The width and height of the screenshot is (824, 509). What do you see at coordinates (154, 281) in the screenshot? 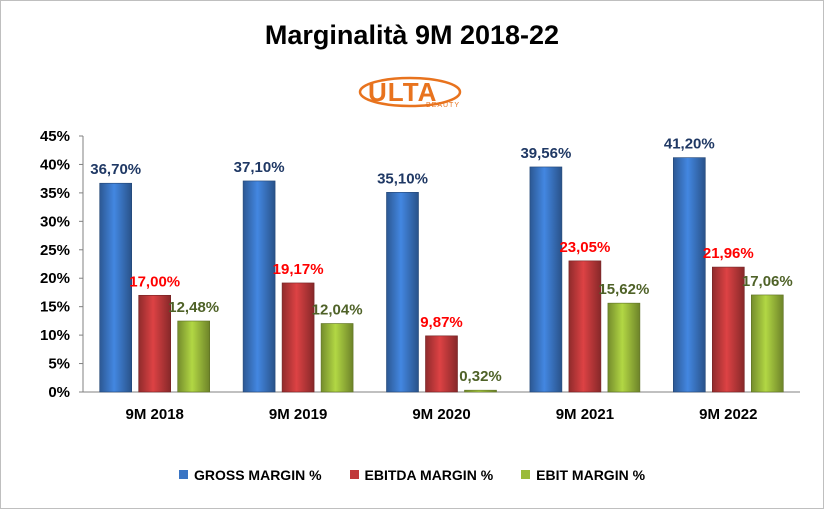
I see `data-label: 17,00%` at bounding box center [154, 281].